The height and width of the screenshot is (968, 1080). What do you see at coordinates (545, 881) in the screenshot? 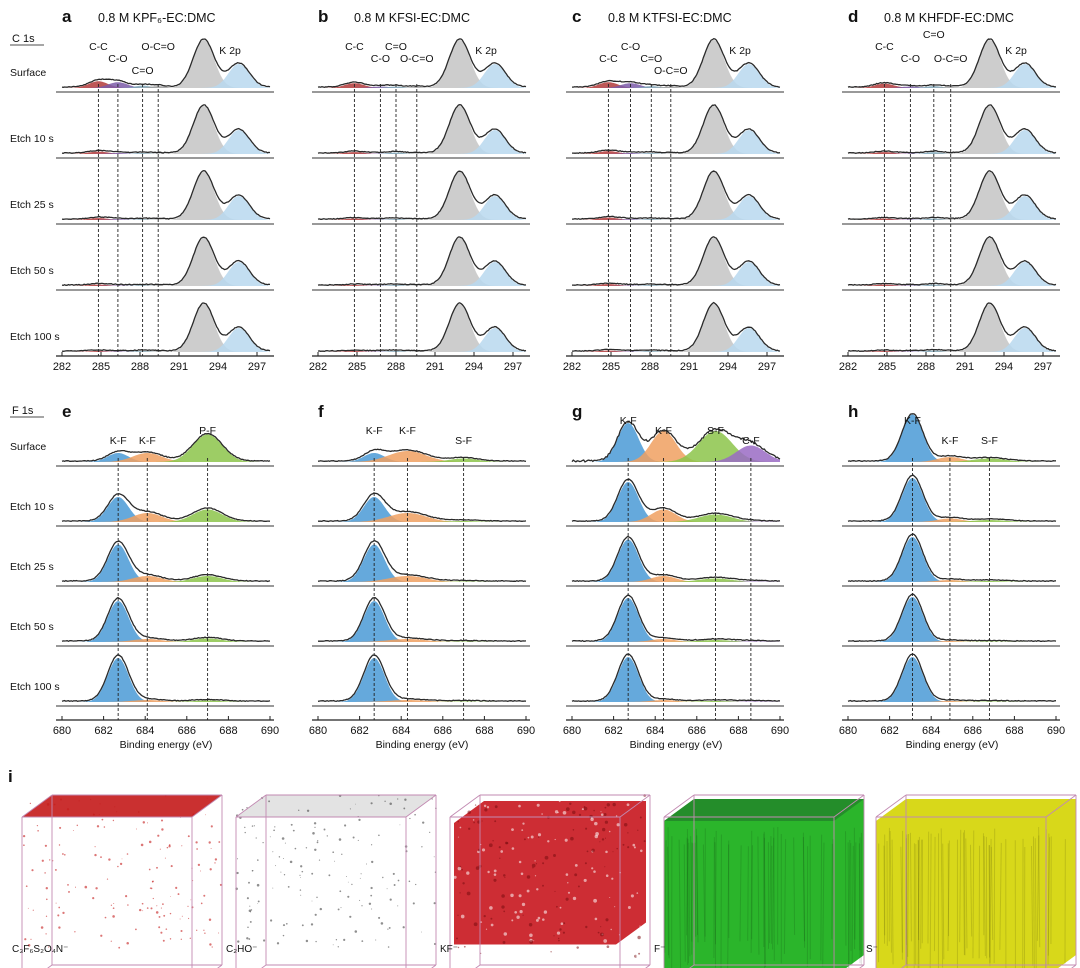
I see `tof-cube-2: KF⁻` at bounding box center [545, 881].